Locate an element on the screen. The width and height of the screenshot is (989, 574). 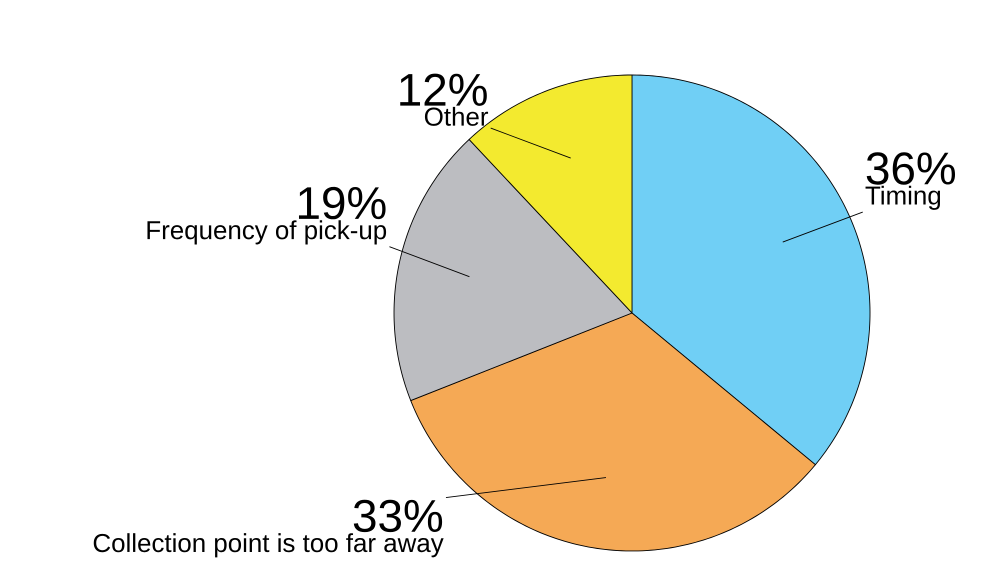
slice-label: Other is located at coordinates (456, 116).